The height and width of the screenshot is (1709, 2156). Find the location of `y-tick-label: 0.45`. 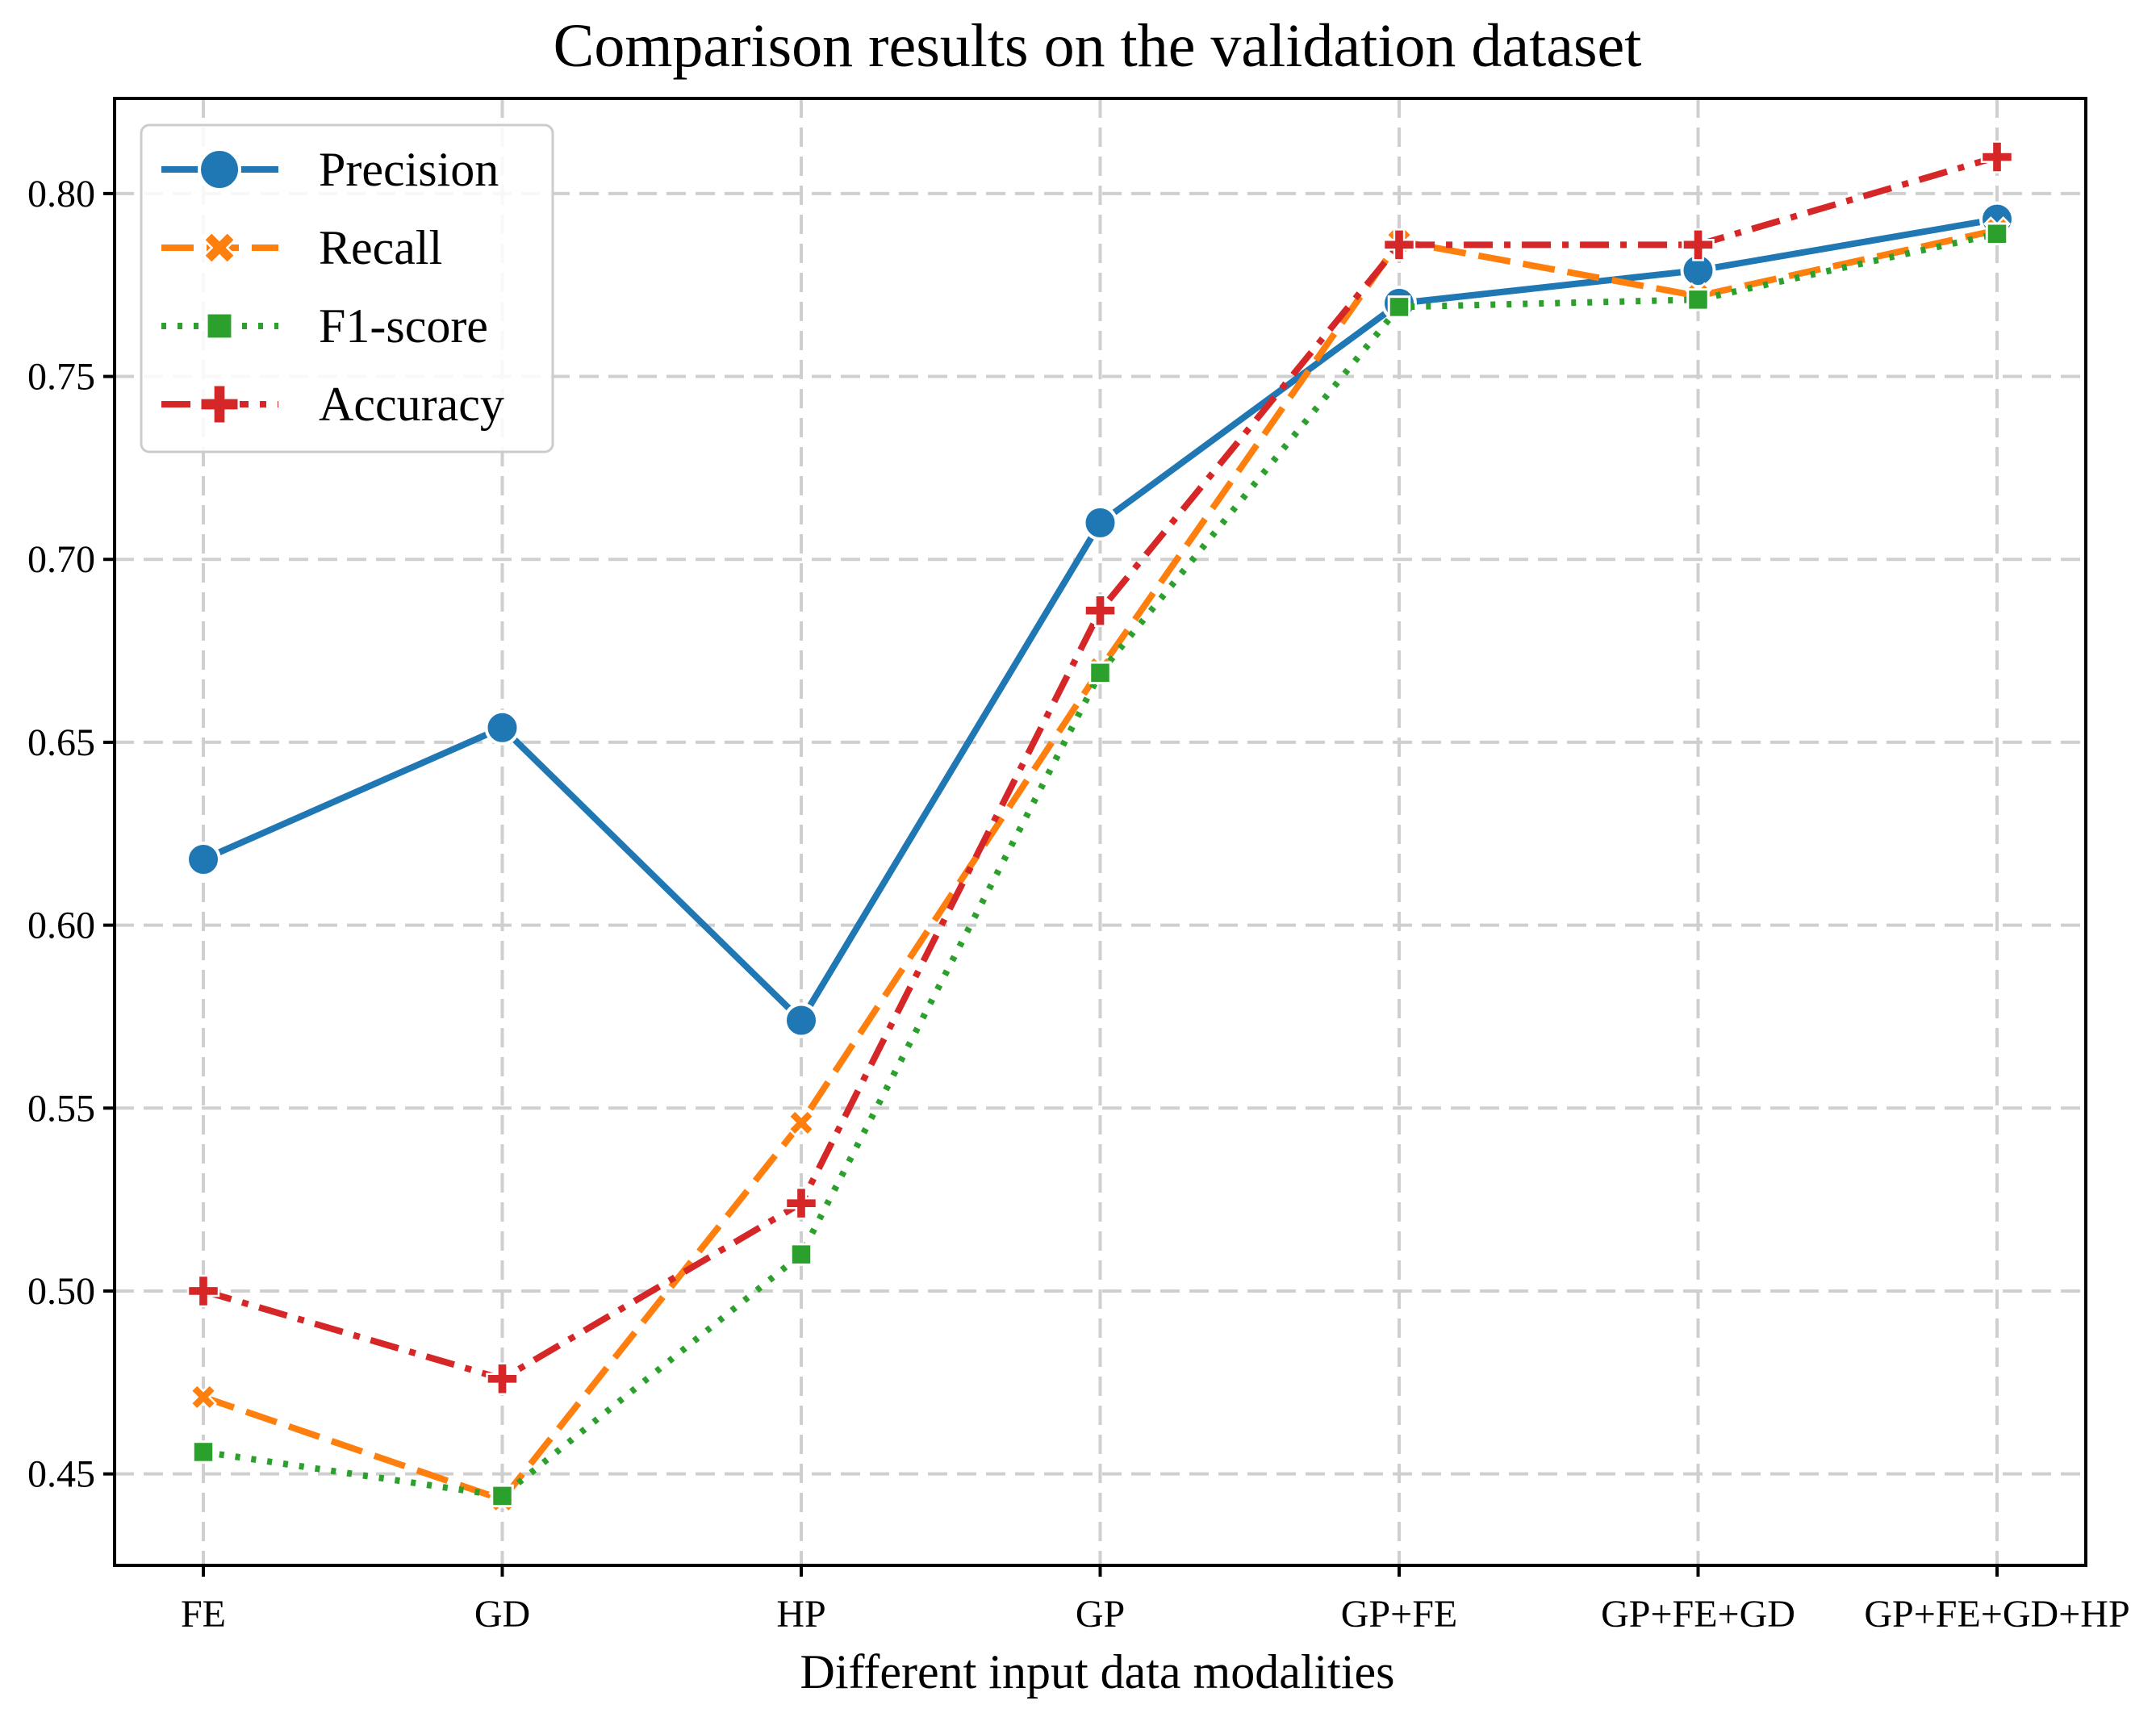

y-tick-label: 0.45 is located at coordinates (61, 1474).